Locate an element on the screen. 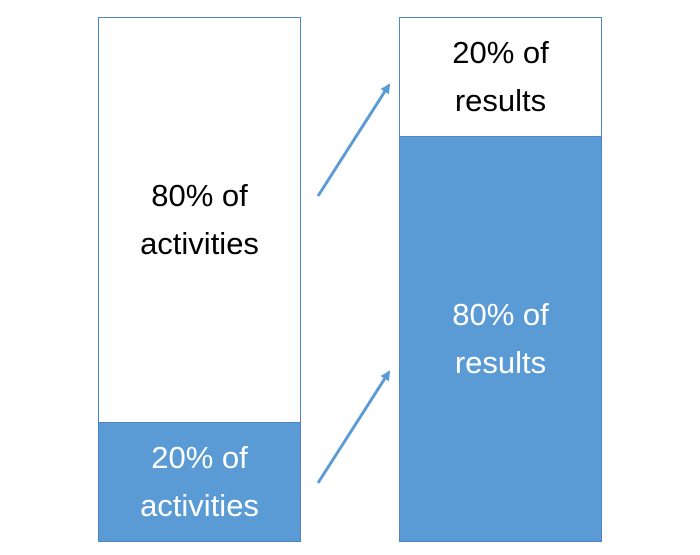 The height and width of the screenshot is (555, 700). activities-80-label: 80% of activities is located at coordinates (199, 219).